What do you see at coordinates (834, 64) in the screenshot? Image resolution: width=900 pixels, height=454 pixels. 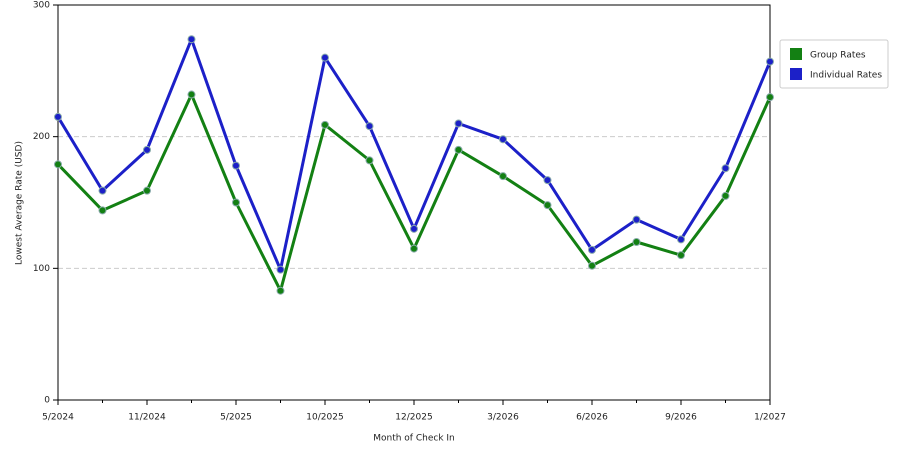 I see `legend-box` at bounding box center [834, 64].